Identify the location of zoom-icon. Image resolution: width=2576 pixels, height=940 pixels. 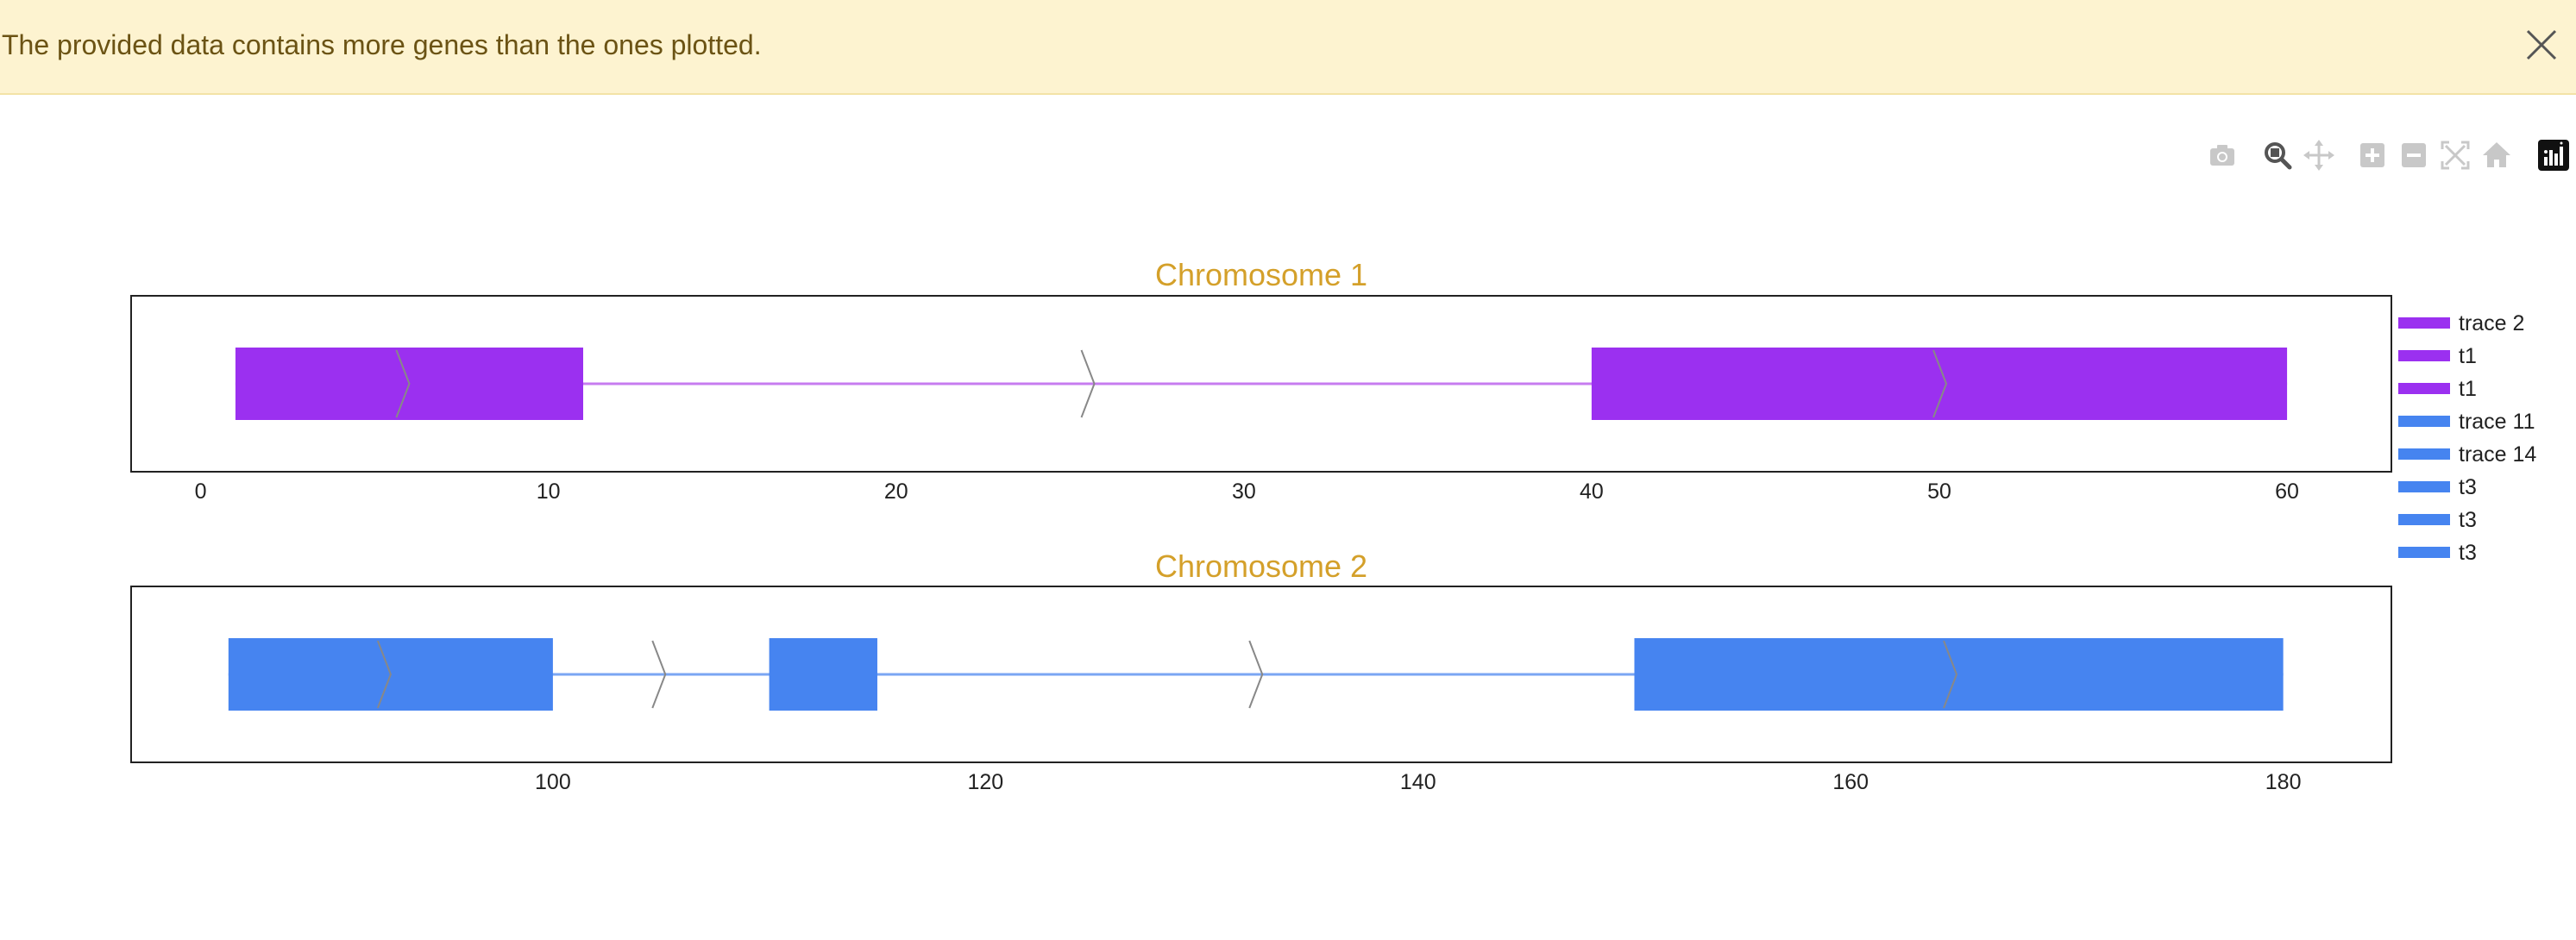
(2277, 155).